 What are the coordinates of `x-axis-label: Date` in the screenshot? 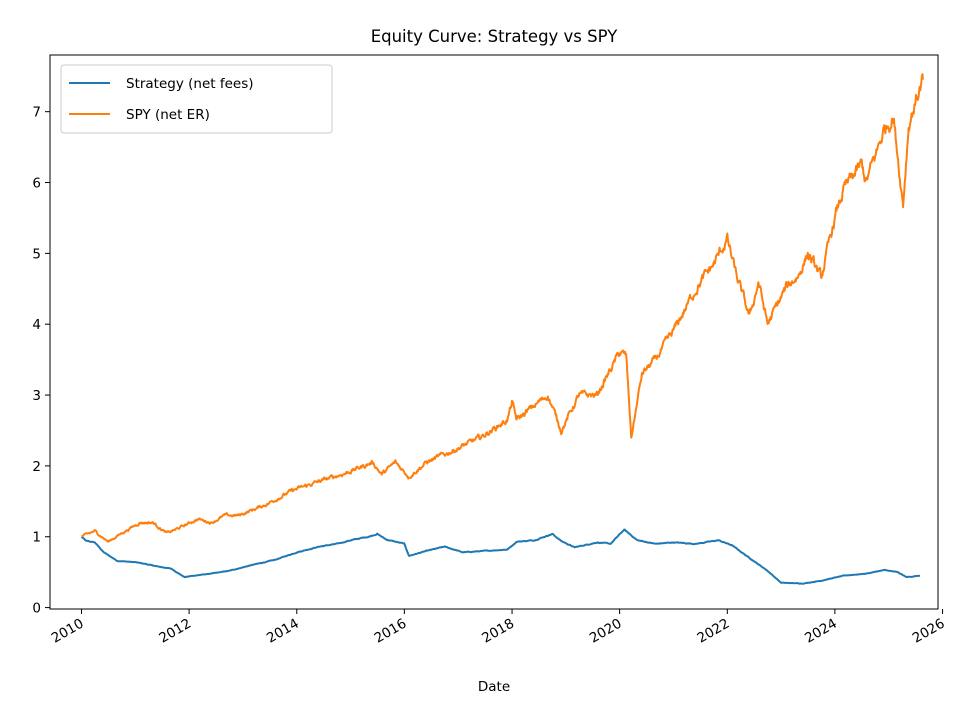 It's located at (494, 687).